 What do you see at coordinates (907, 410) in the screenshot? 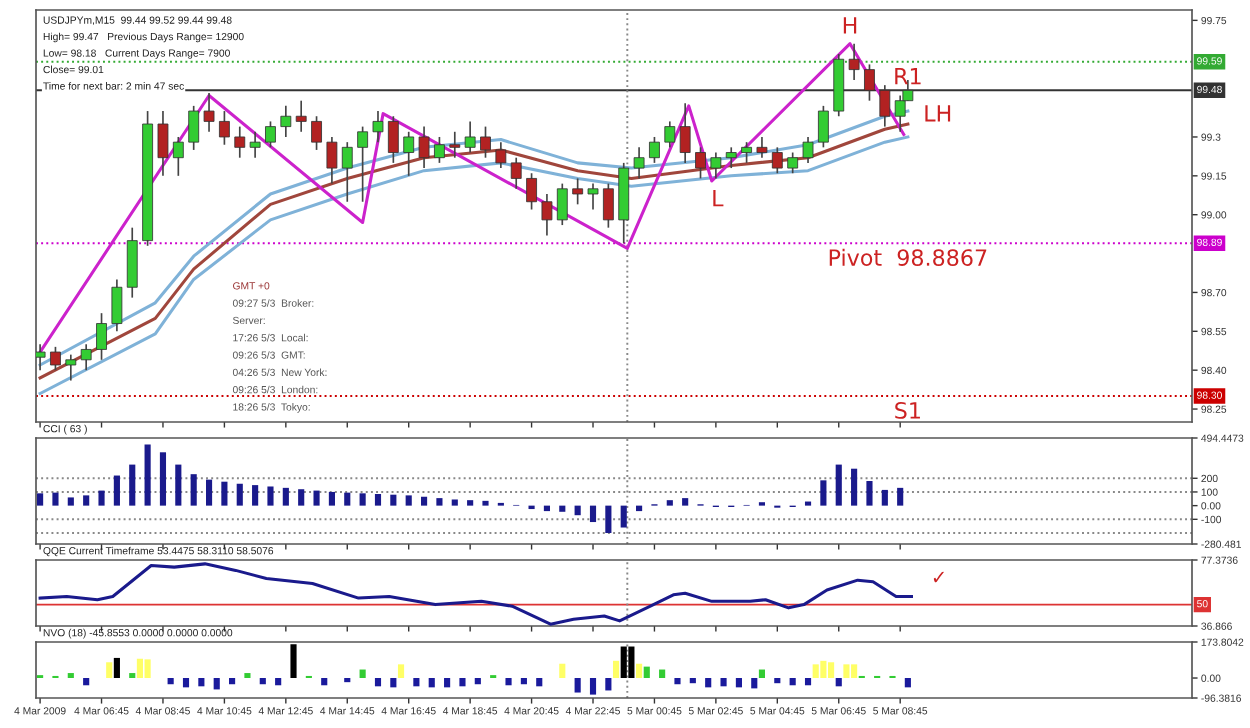
I see `annotation: S1` at bounding box center [907, 410].